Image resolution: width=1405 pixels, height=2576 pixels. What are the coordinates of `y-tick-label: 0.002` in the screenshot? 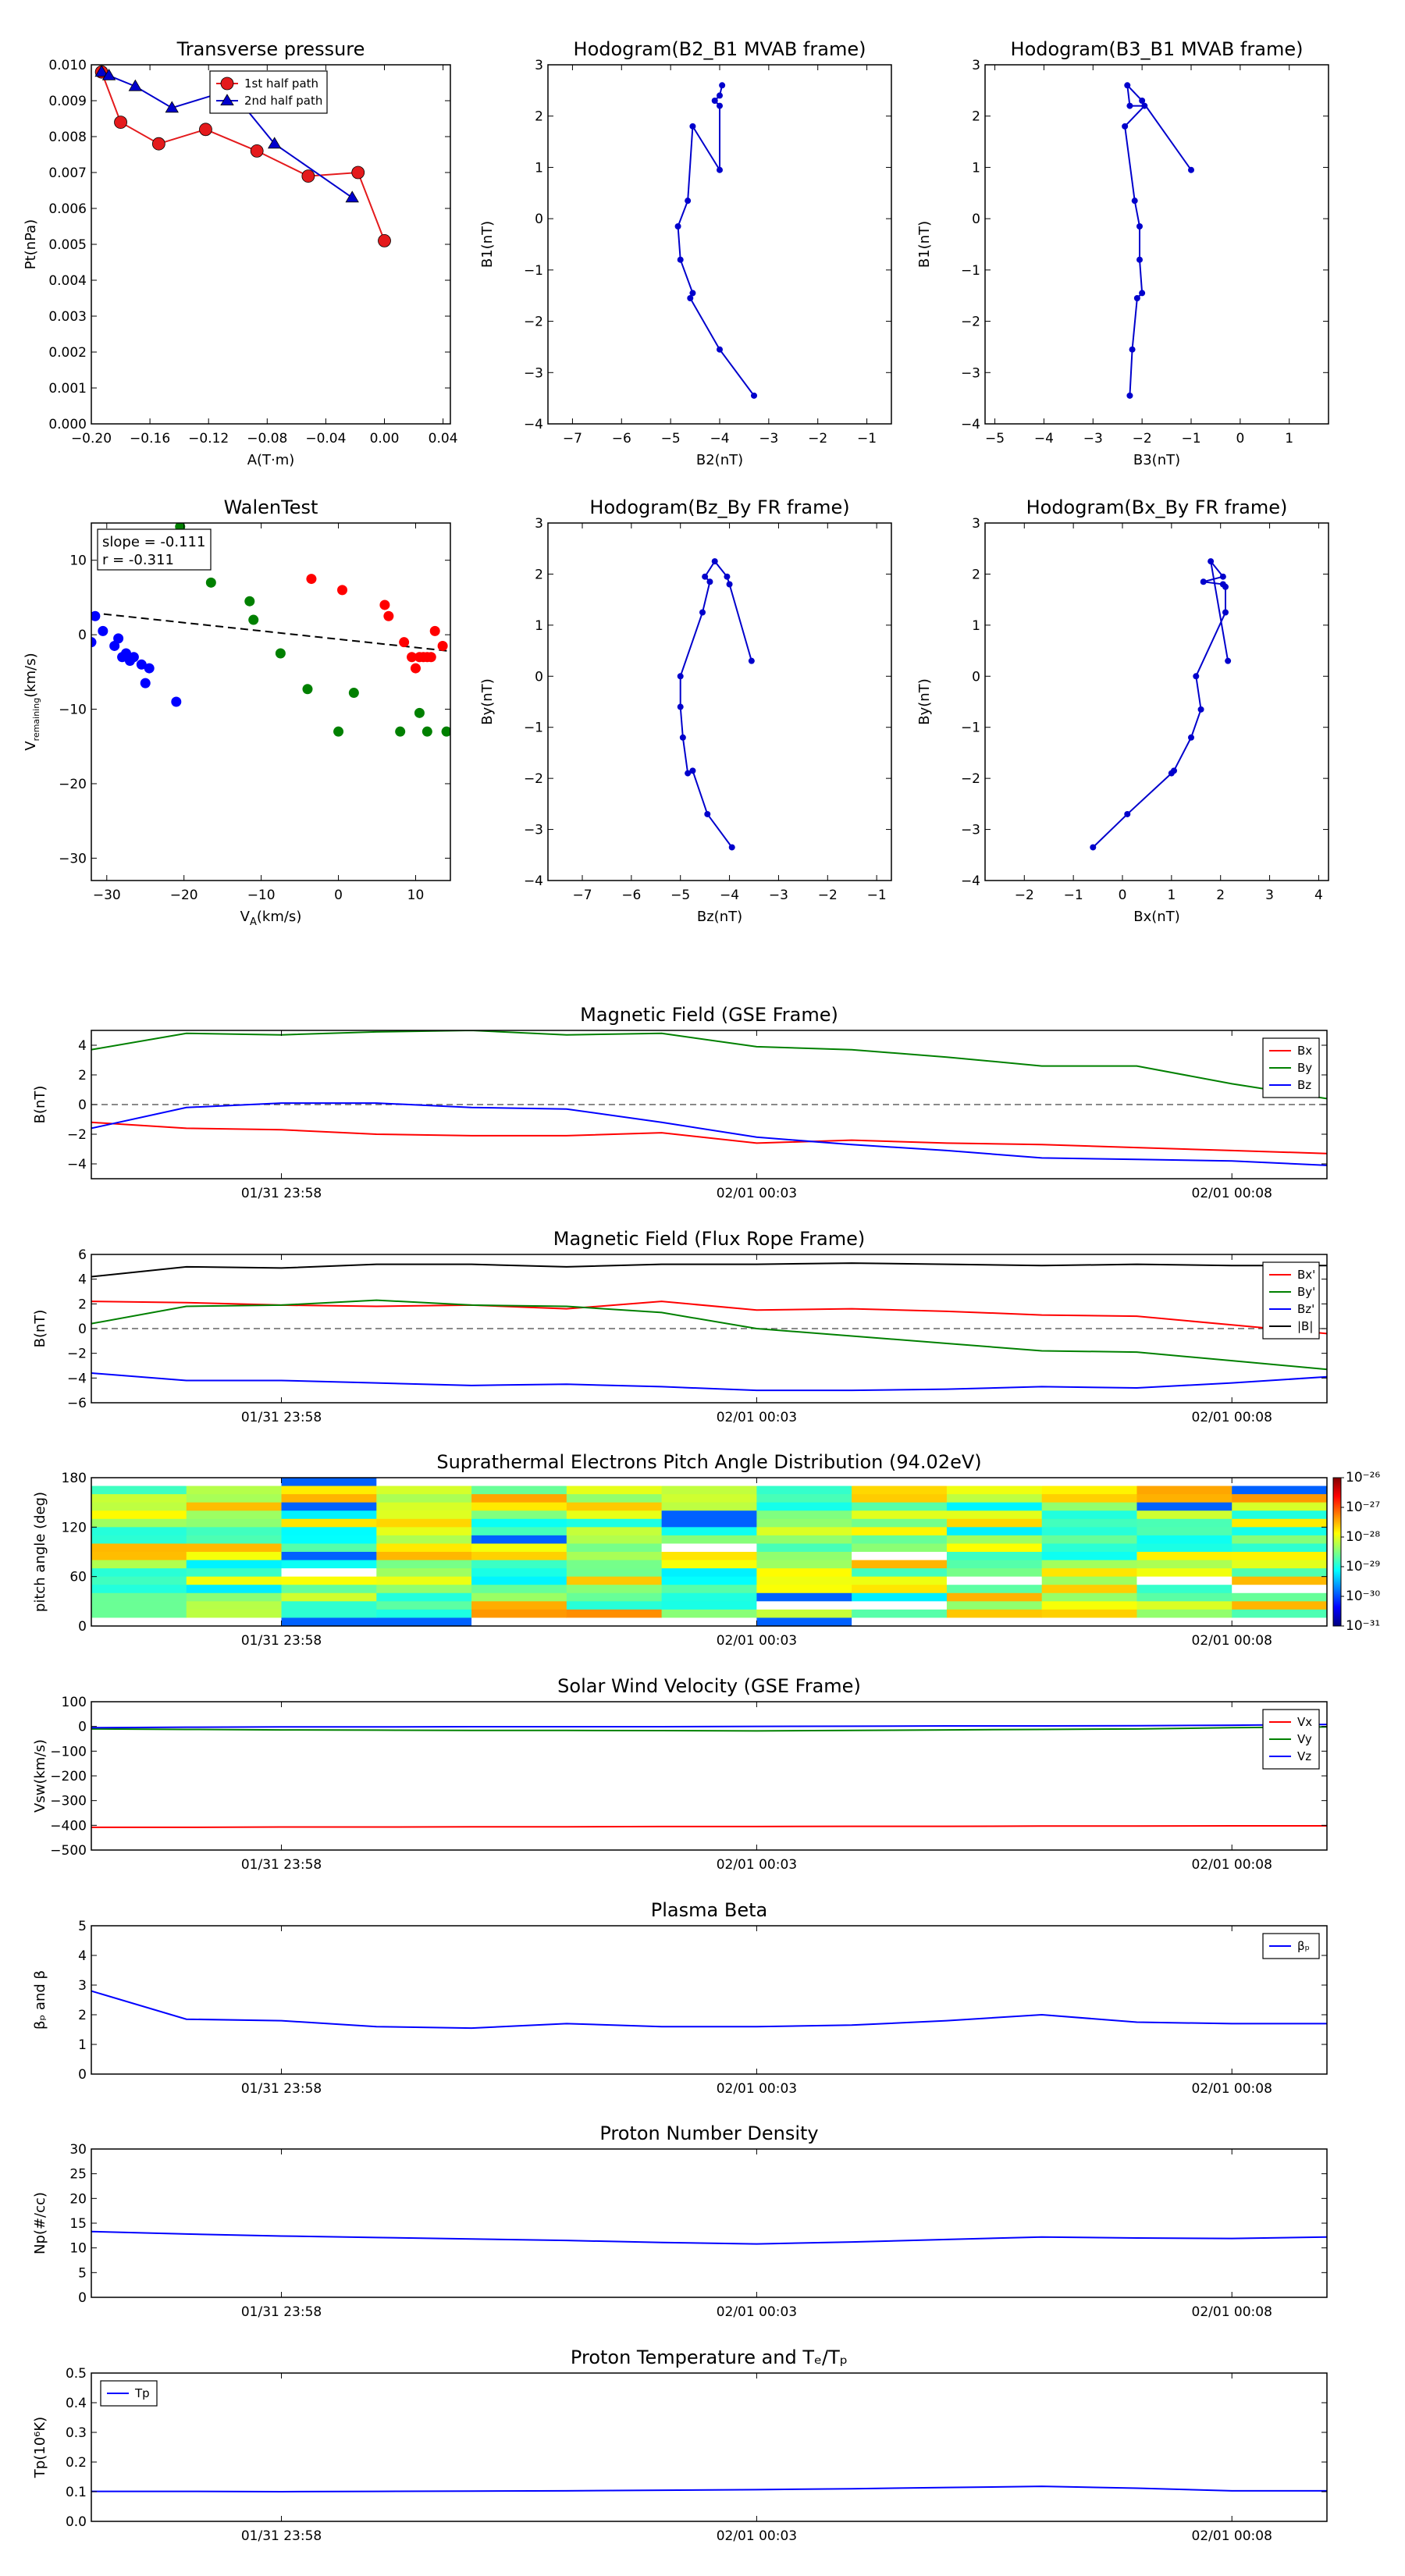 It's located at (68, 353).